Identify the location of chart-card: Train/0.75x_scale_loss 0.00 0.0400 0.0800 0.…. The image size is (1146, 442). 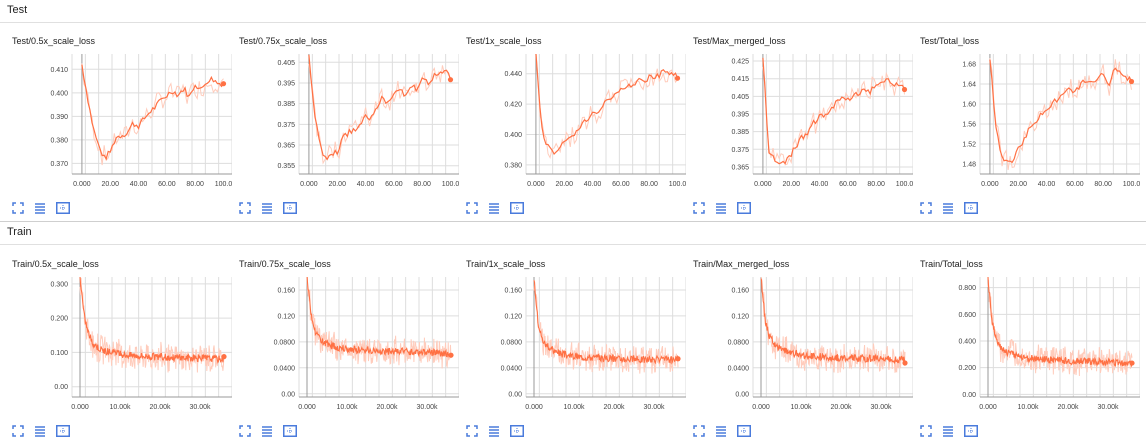
(347, 349).